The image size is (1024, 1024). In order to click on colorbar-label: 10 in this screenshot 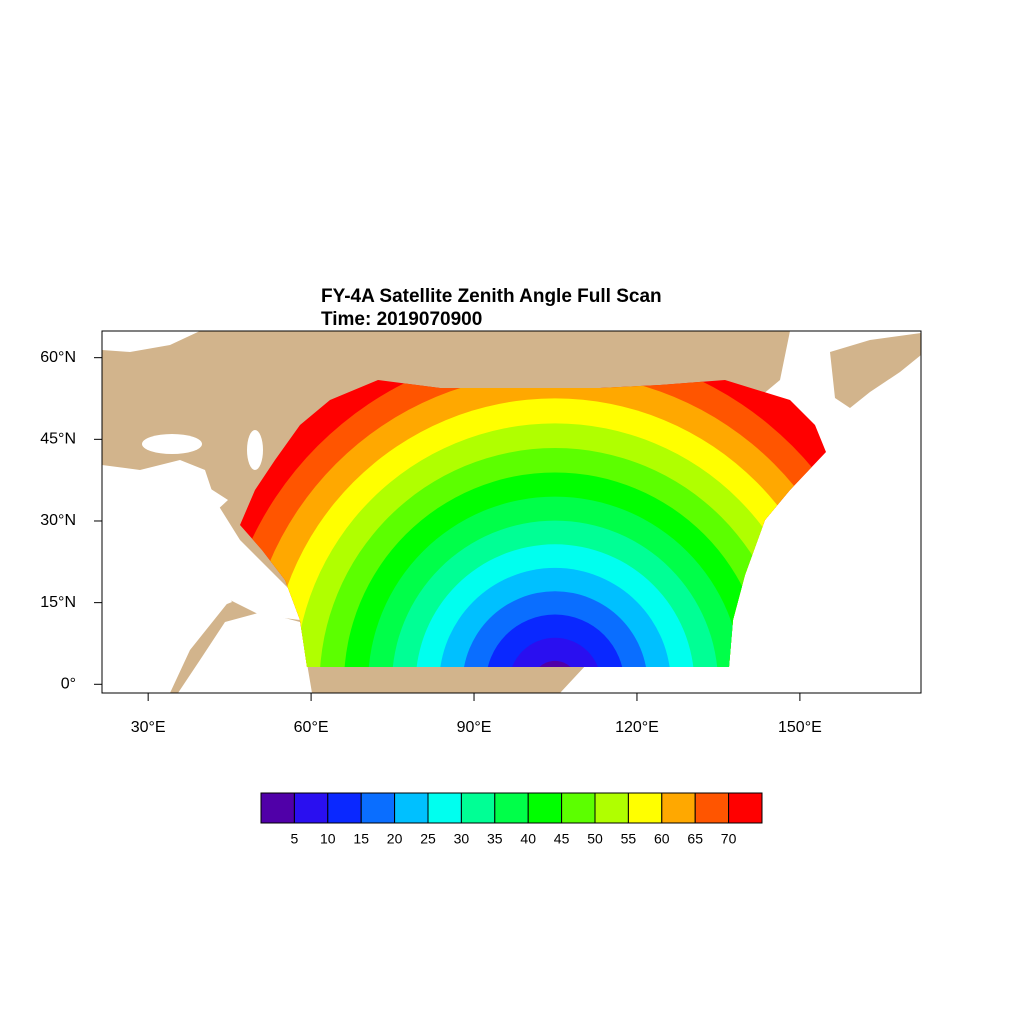, I will do `click(328, 839)`.